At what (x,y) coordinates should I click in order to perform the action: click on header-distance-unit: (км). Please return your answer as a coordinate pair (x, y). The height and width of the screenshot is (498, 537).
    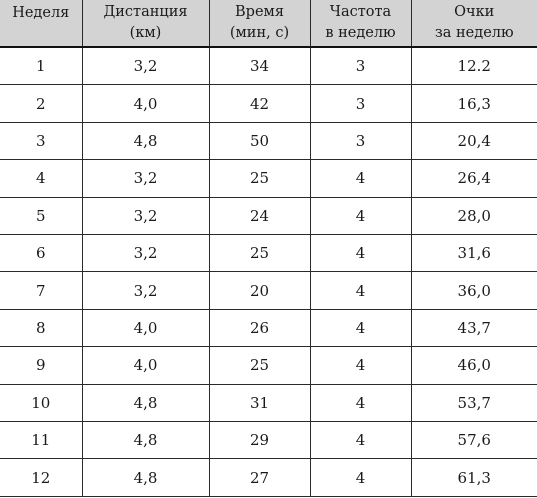
    Looking at the image, I should click on (145, 33).